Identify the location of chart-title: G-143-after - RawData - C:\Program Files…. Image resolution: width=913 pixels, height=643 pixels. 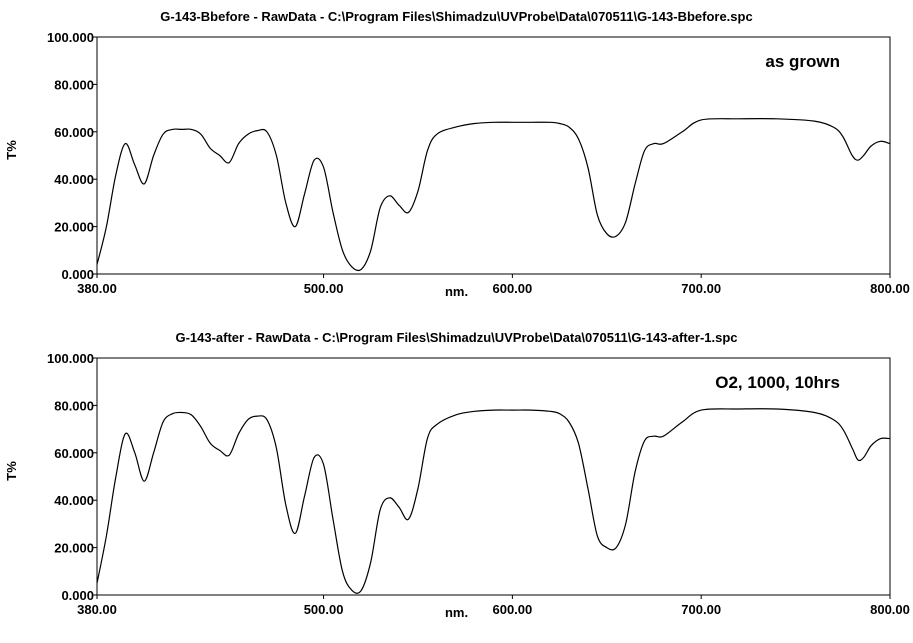
(456, 337).